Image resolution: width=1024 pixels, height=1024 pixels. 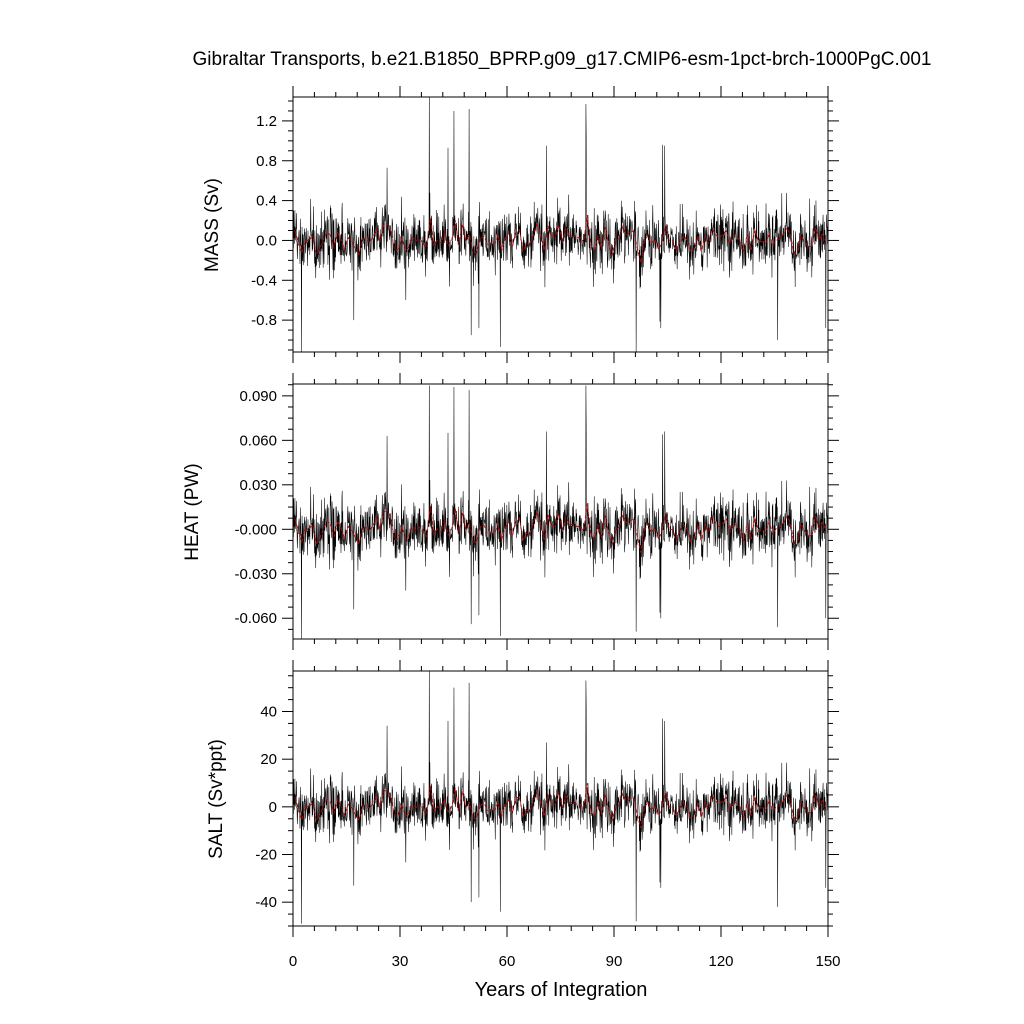 I want to click on x-tick-label: 0, so click(x=293, y=961).